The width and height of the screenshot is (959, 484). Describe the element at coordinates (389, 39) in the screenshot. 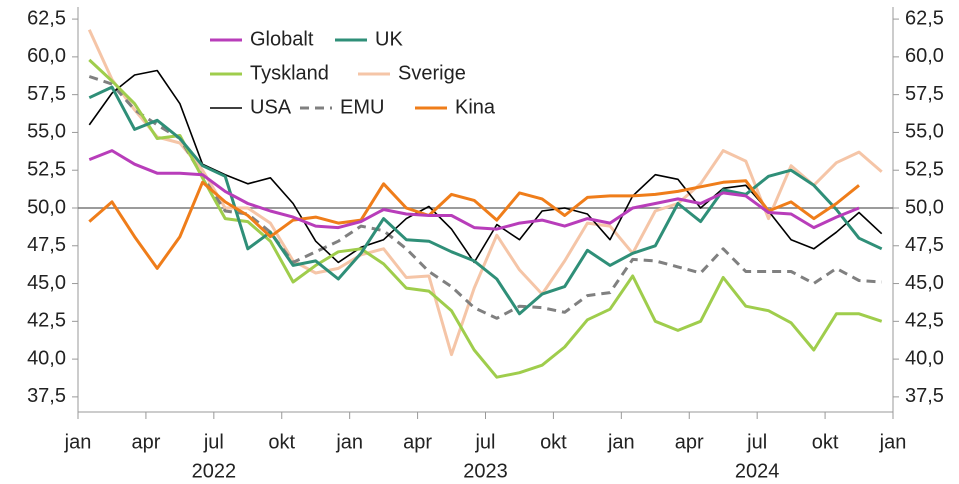

I see `legend-label: UK` at that location.